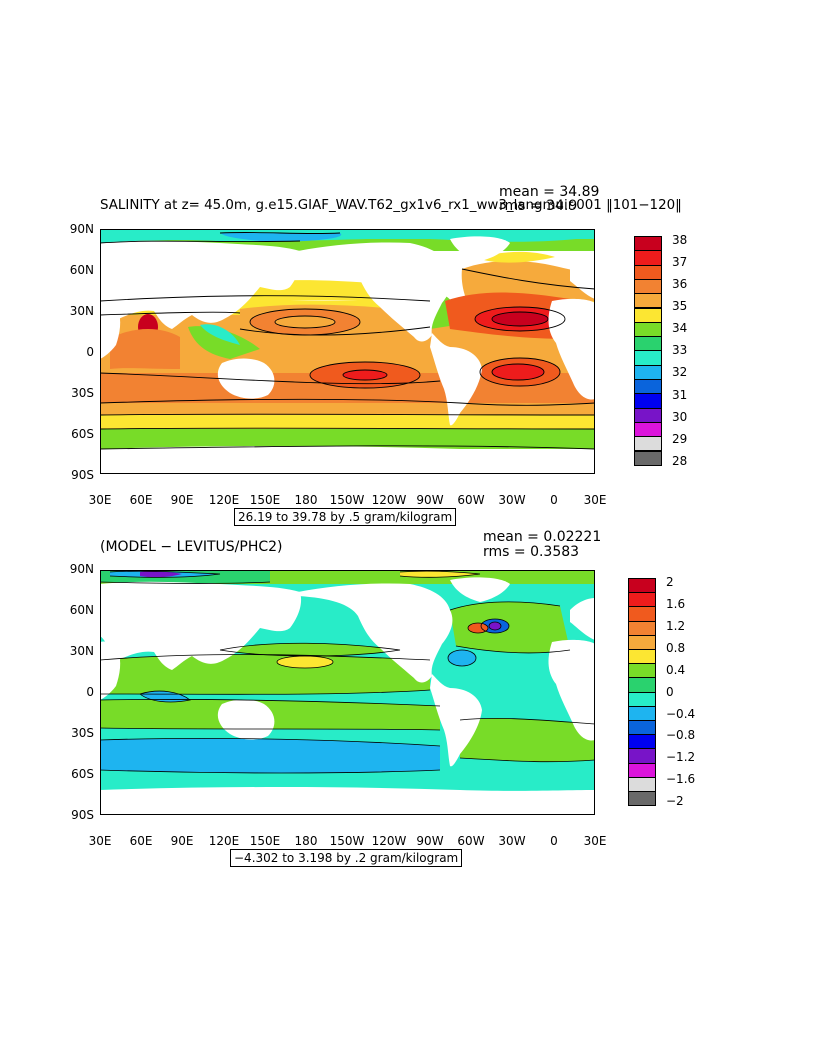 This screenshot has height=1055, width=818. What do you see at coordinates (82, 815) in the screenshot?
I see `bottom-ytick: 90S` at bounding box center [82, 815].